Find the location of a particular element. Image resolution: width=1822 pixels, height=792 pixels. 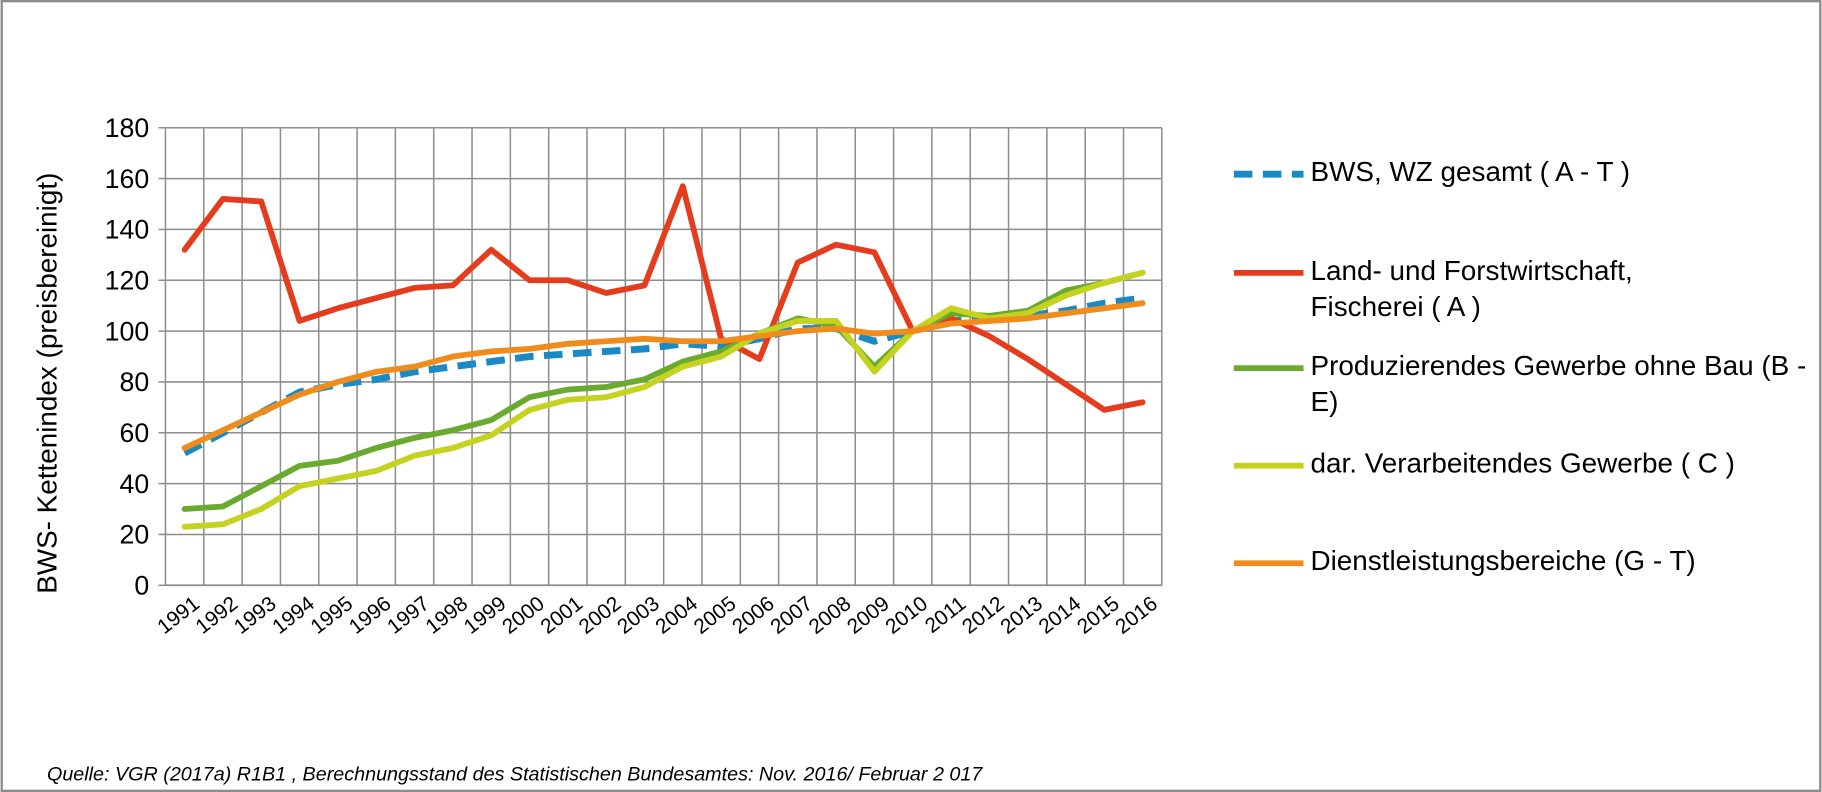

y-tick-label: 60 is located at coordinates (135, 433).